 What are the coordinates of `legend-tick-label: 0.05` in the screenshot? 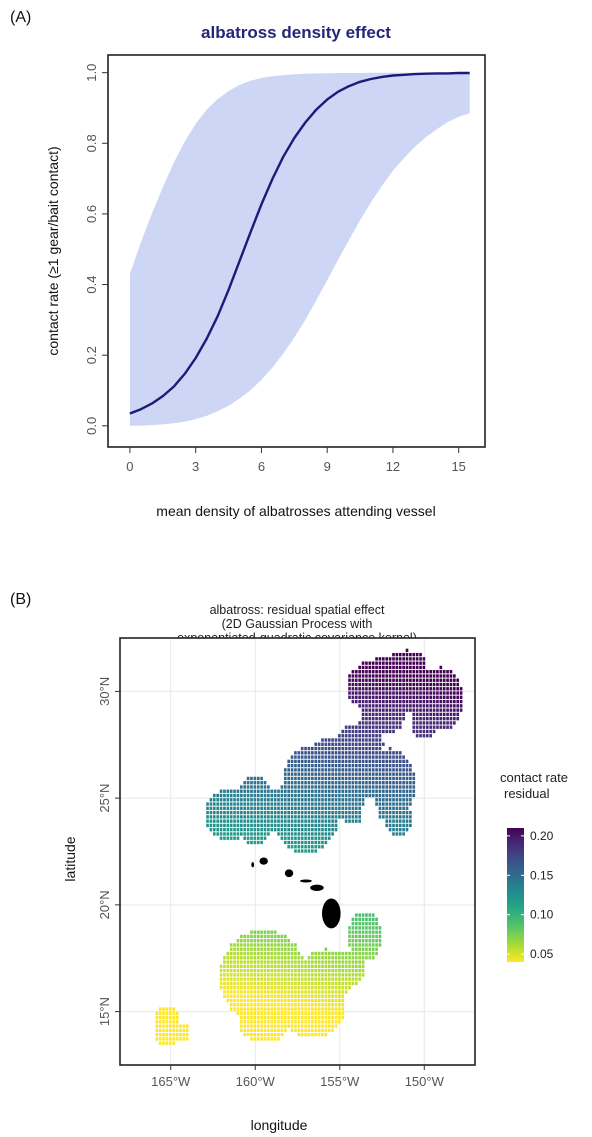 It's located at (542, 954).